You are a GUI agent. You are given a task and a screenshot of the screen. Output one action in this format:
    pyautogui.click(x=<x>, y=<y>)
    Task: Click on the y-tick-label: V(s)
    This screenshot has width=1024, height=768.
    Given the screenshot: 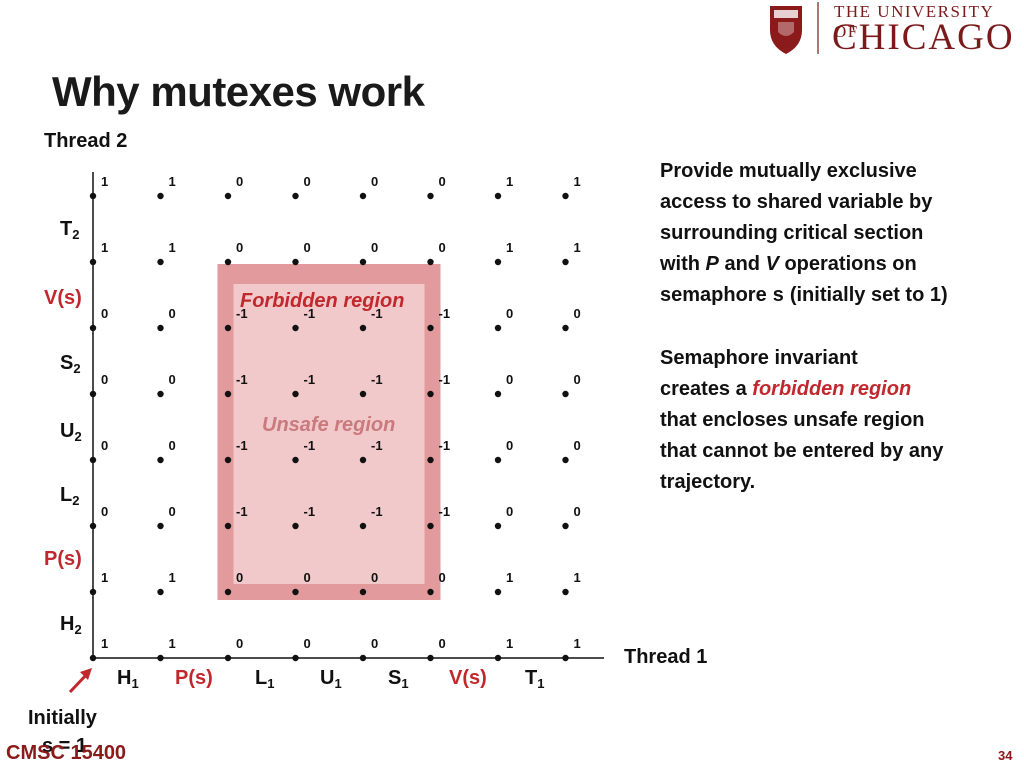 What is the action you would take?
    pyautogui.click(x=63, y=298)
    